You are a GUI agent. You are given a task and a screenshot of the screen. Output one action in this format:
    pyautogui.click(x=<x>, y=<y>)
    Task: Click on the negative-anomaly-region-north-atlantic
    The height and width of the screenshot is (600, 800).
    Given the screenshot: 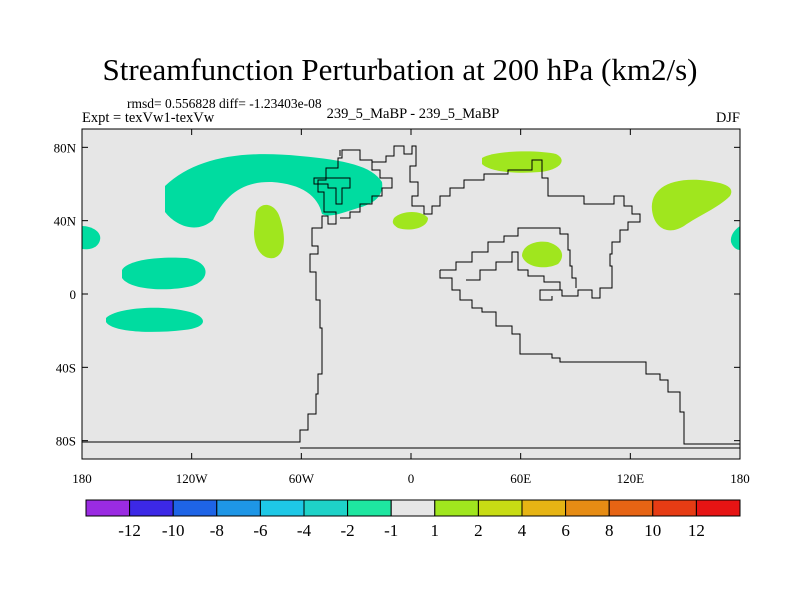 What is the action you would take?
    pyautogui.click(x=274, y=191)
    